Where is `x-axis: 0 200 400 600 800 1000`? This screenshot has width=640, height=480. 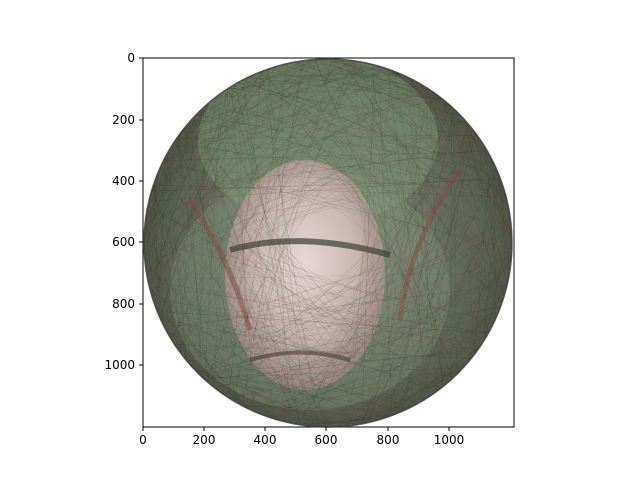
x-axis: 0 200 400 600 800 1000 is located at coordinates (301, 437).